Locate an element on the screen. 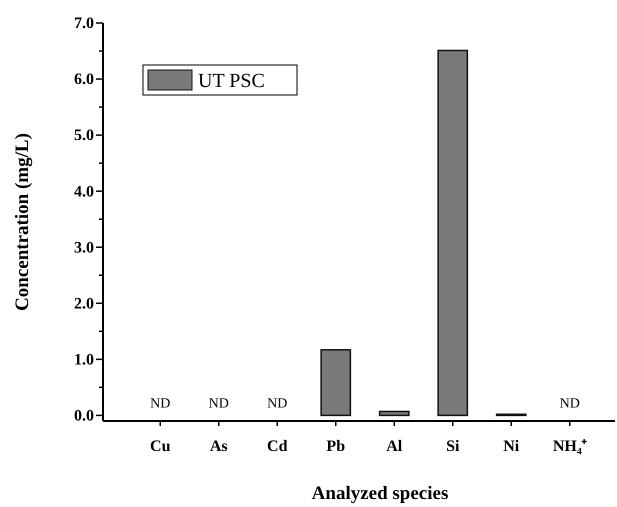  y-tick-label: 1.0 is located at coordinates (84, 359).